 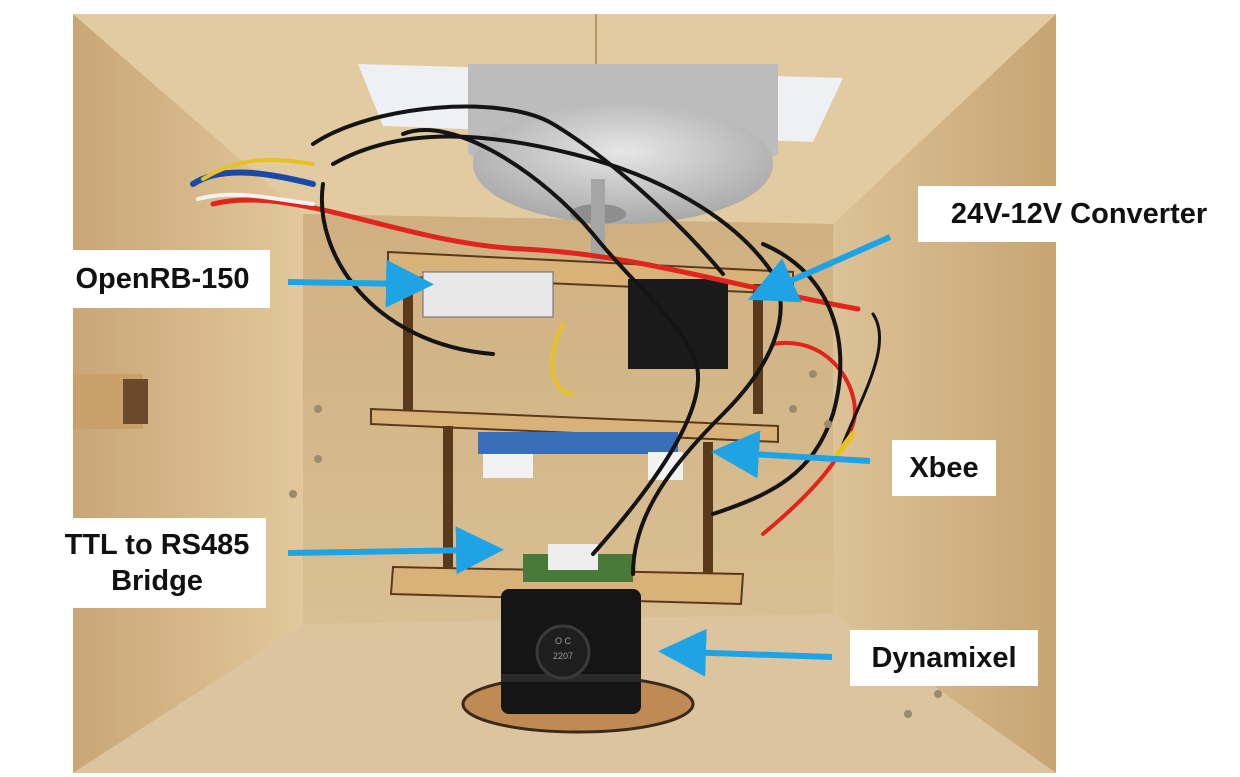 What do you see at coordinates (944, 658) in the screenshot?
I see `dynamixel-label: Dynamixel` at bounding box center [944, 658].